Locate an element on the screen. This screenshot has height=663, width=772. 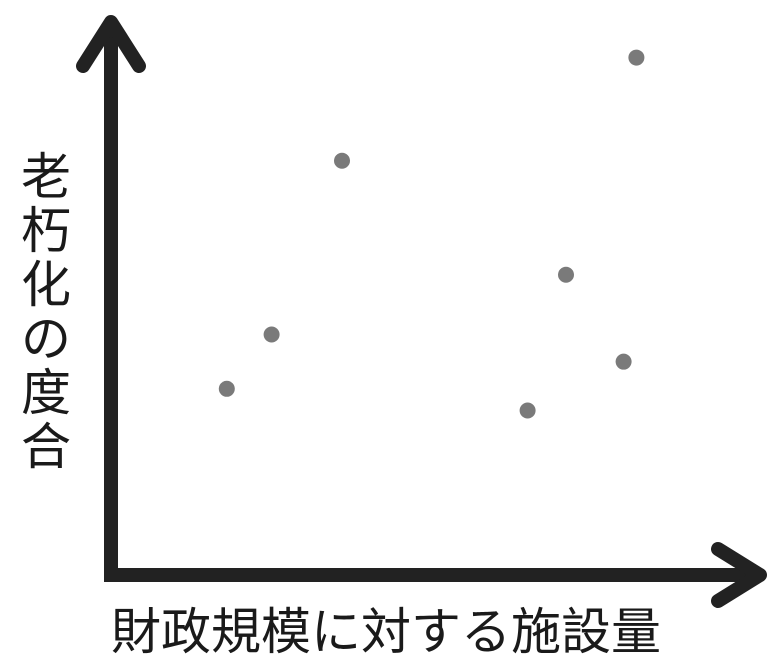
y-axis-label-char: 化 is located at coordinates (46, 285).